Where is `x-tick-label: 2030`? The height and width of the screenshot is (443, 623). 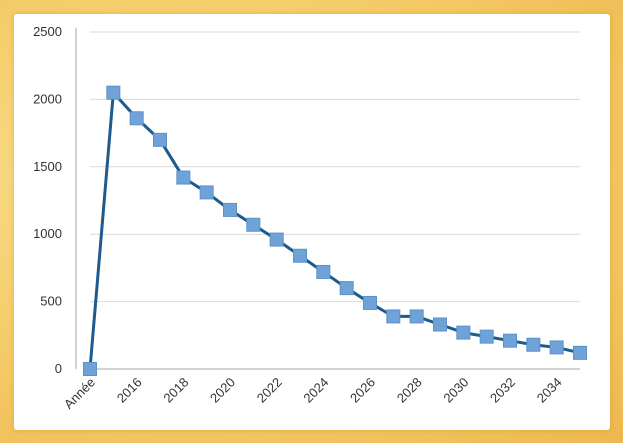
x-tick-label: 2030 is located at coordinates (455, 390).